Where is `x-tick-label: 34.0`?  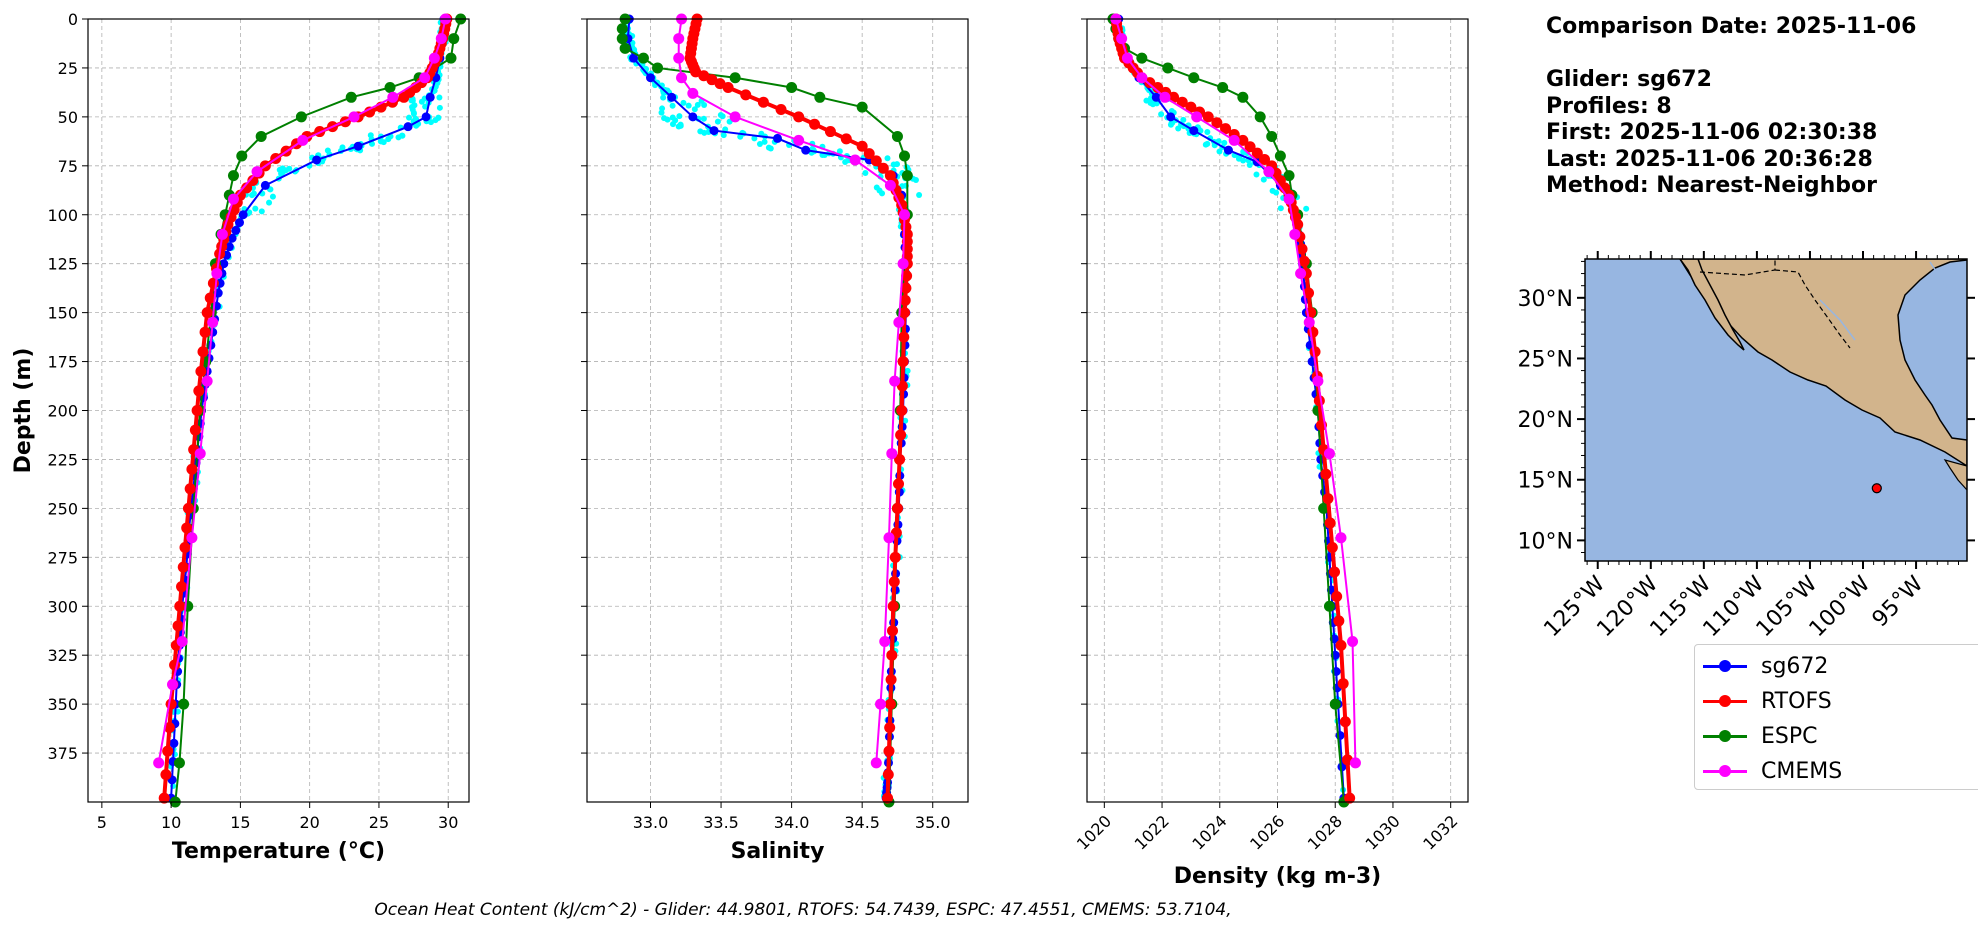 x-tick-label: 34.0 is located at coordinates (792, 822).